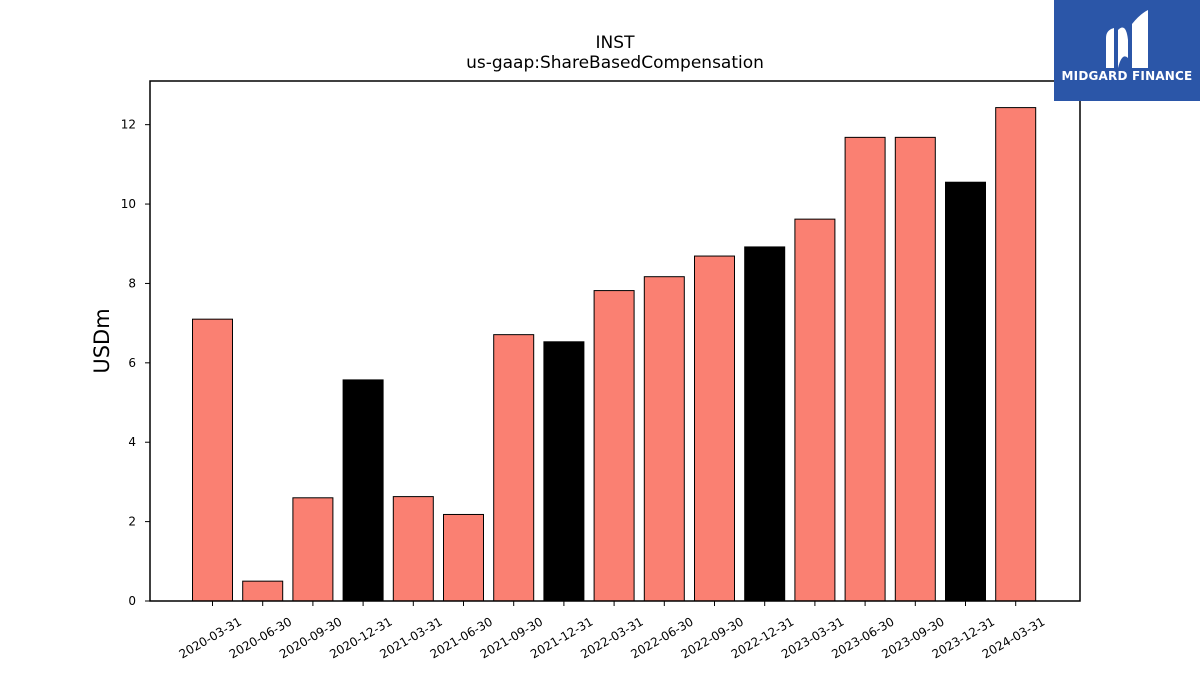 The width and height of the screenshot is (1200, 675). What do you see at coordinates (132, 363) in the screenshot?
I see `y-tick-label: 6` at bounding box center [132, 363].